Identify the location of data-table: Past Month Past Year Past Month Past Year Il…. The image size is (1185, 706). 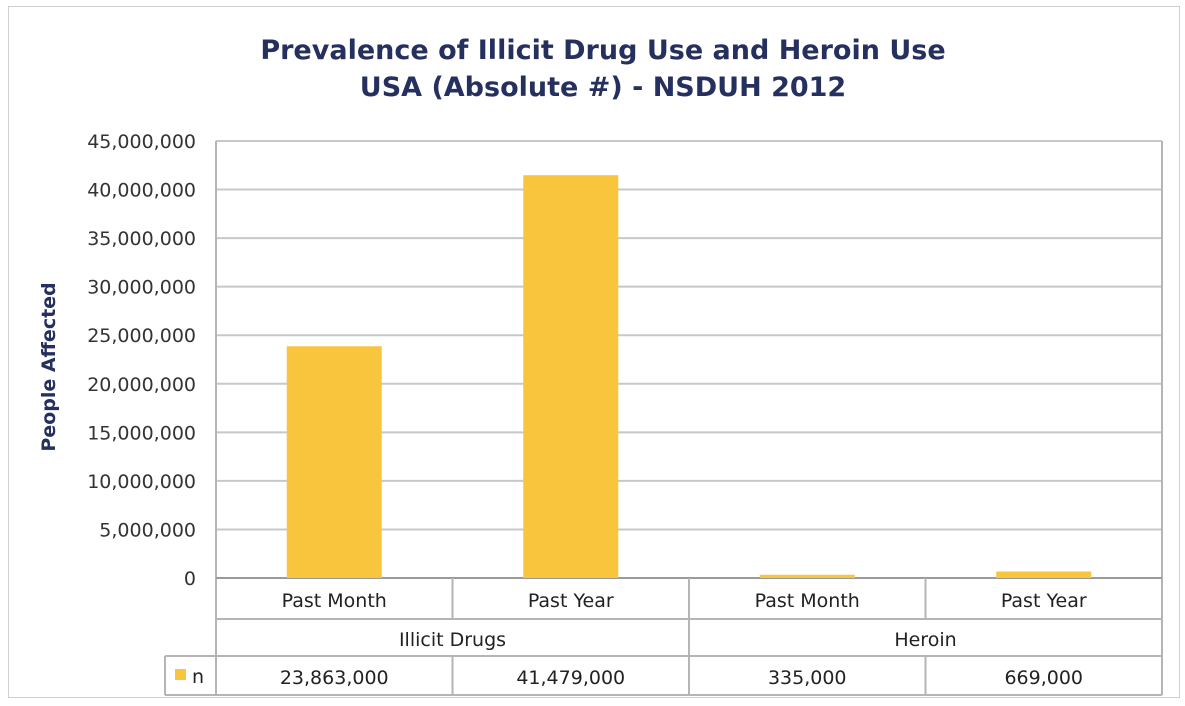
(663, 637).